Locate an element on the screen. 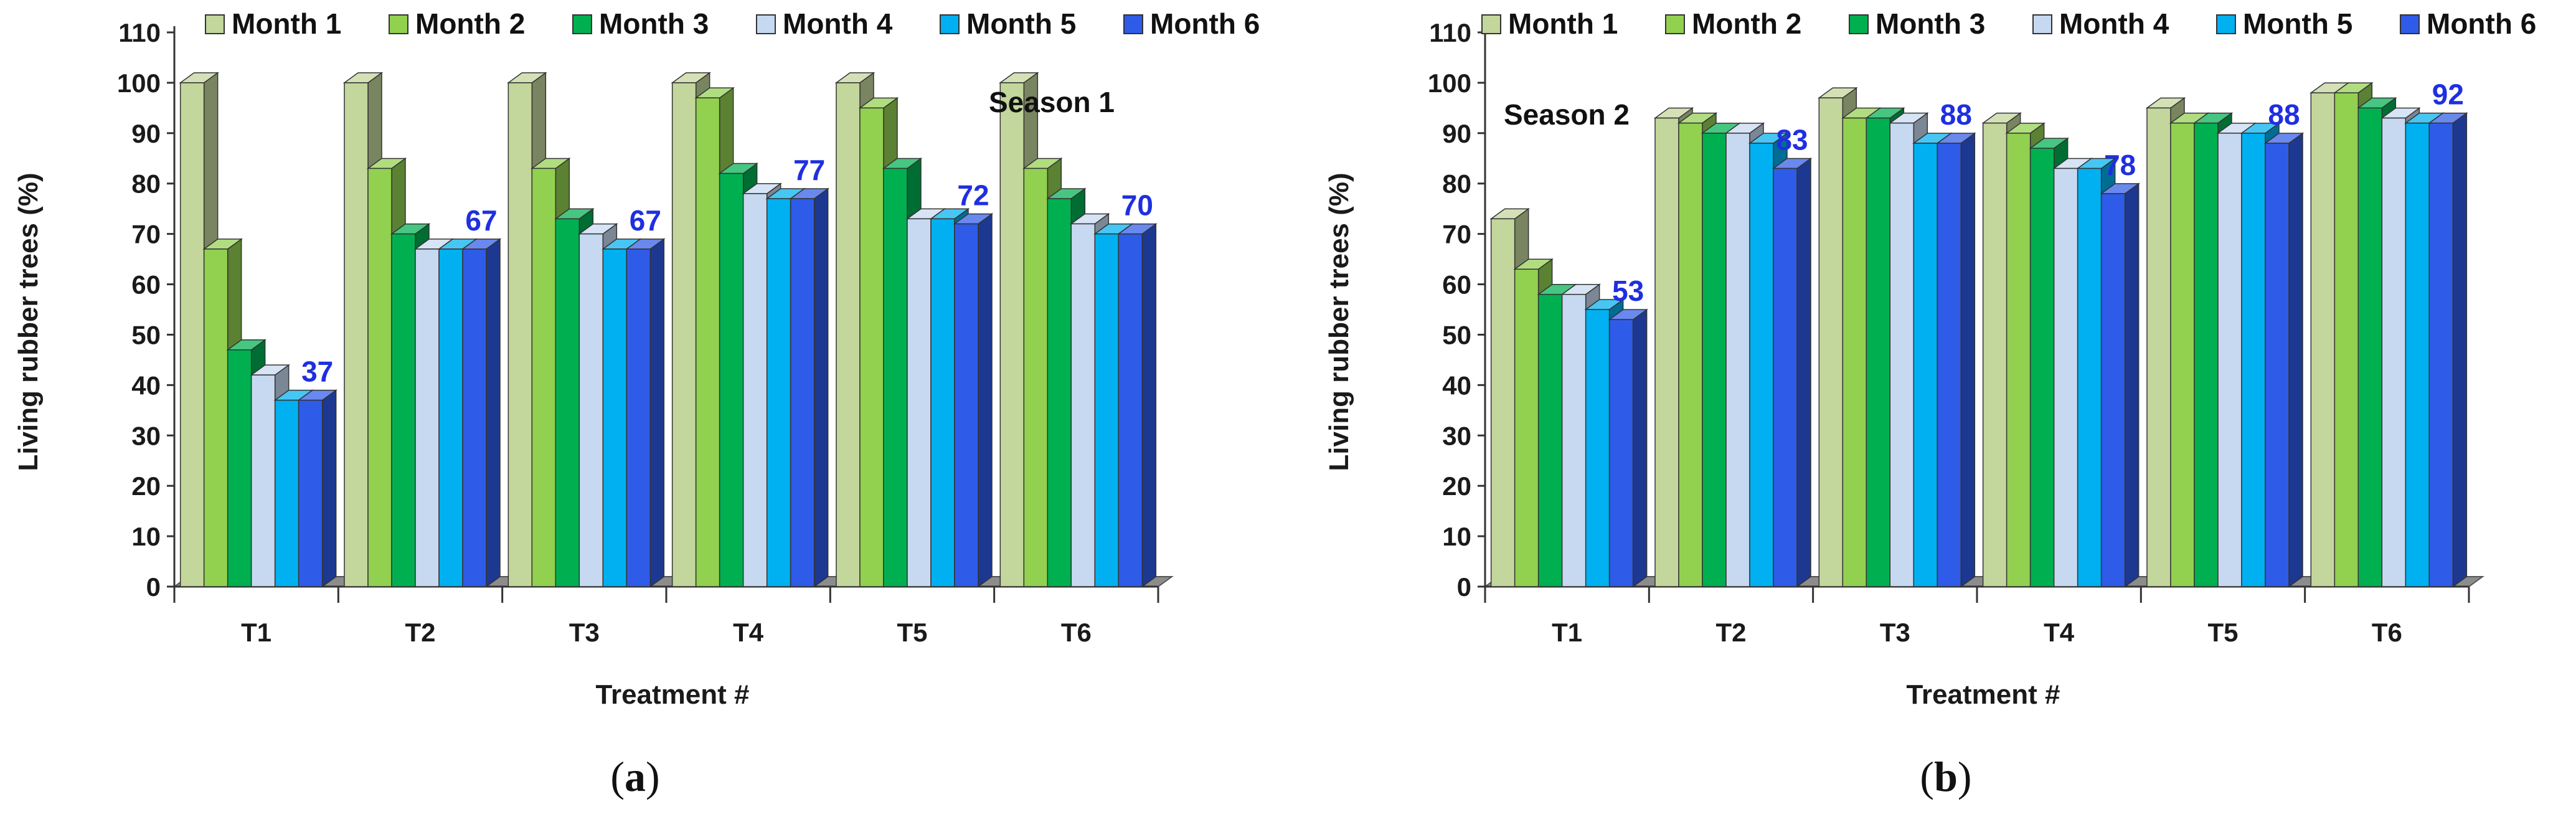  data-label: 92 is located at coordinates (2448, 94).